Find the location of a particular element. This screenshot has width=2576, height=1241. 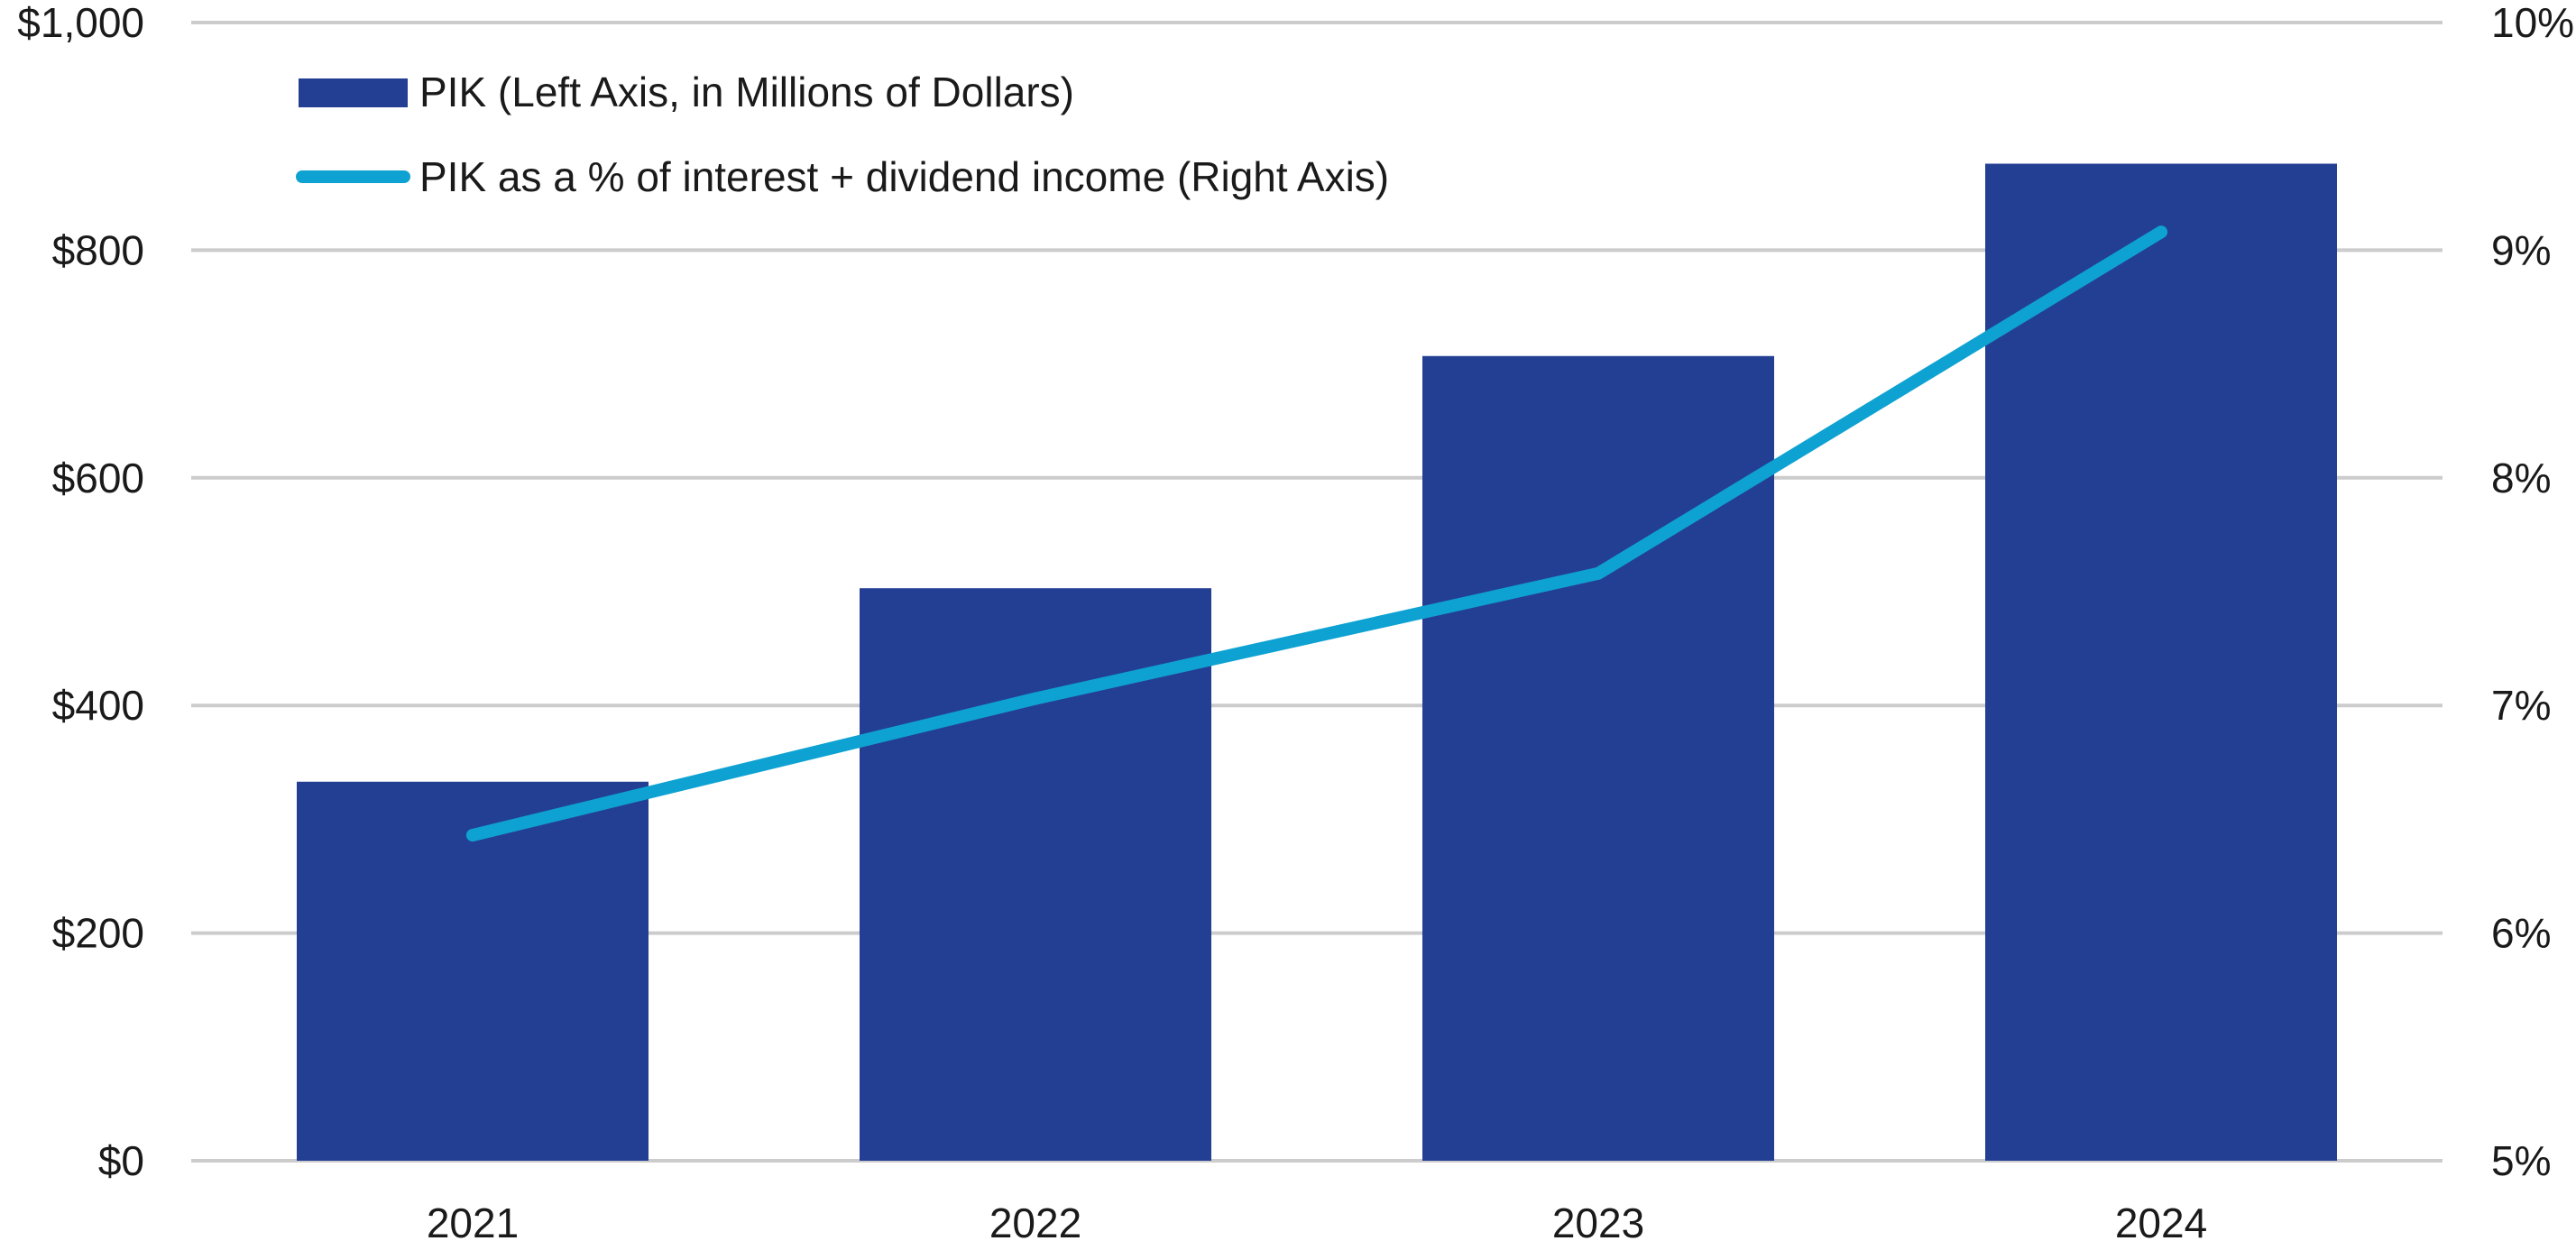

line-point-2022 is located at coordinates (1035, 698).